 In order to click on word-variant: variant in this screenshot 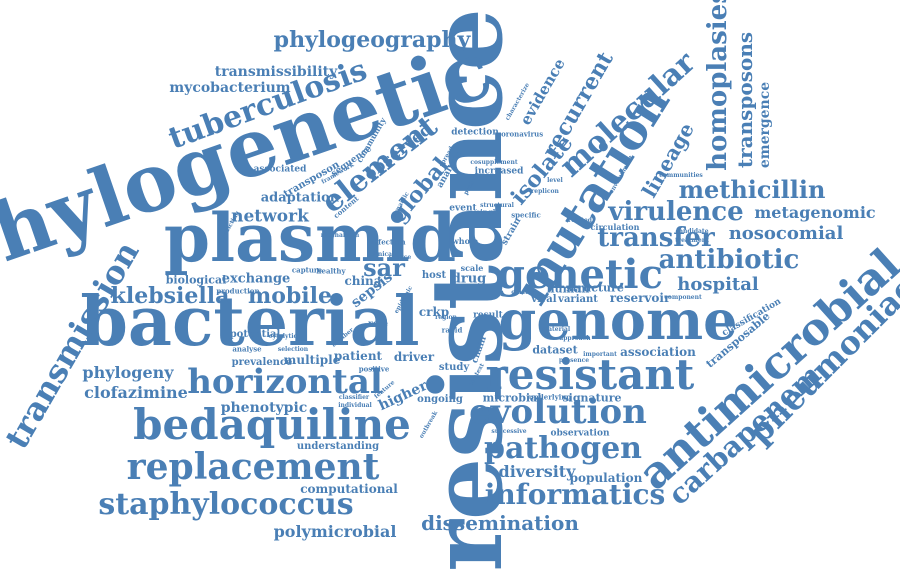, I will do `click(578, 299)`.